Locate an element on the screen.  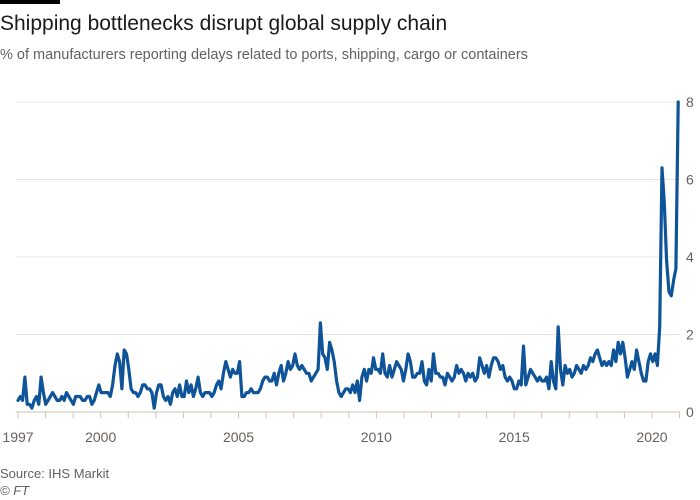
y-axis: 0 2 4 6 8 is located at coordinates (690, 257).